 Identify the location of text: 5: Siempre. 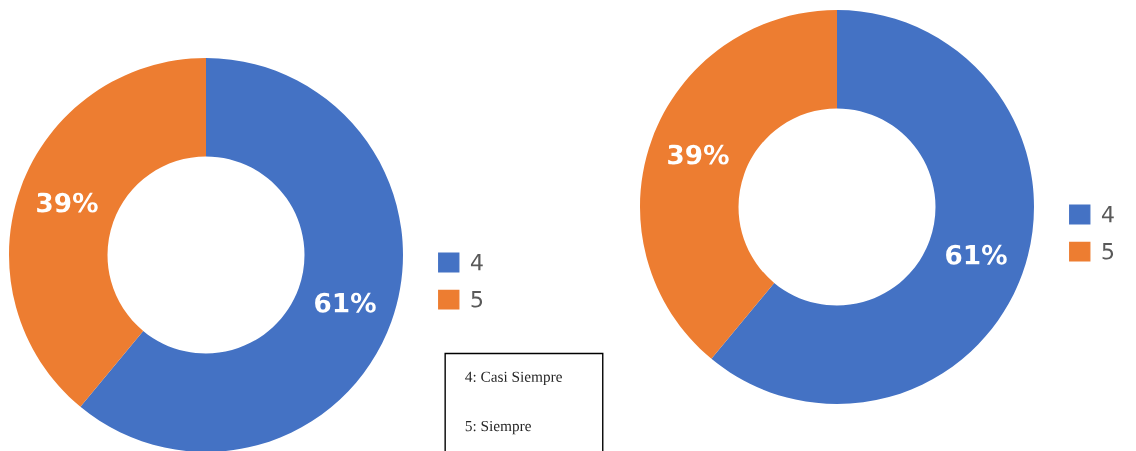
(498, 427).